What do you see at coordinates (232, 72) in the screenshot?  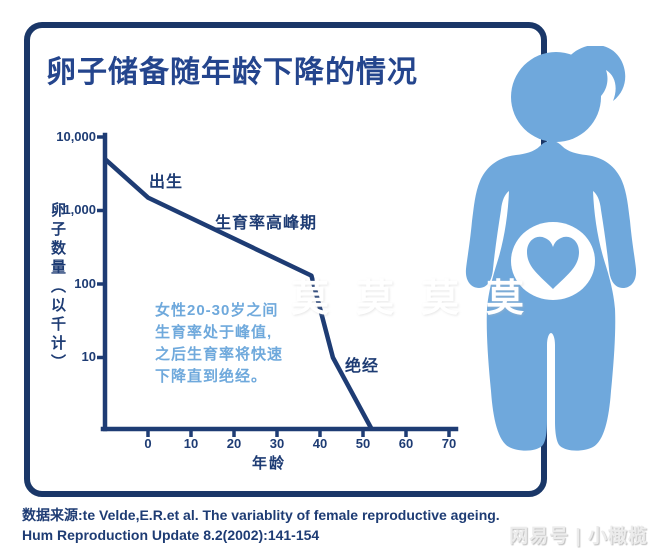 I see `page-title: 卵子储备随年龄下降的情况` at bounding box center [232, 72].